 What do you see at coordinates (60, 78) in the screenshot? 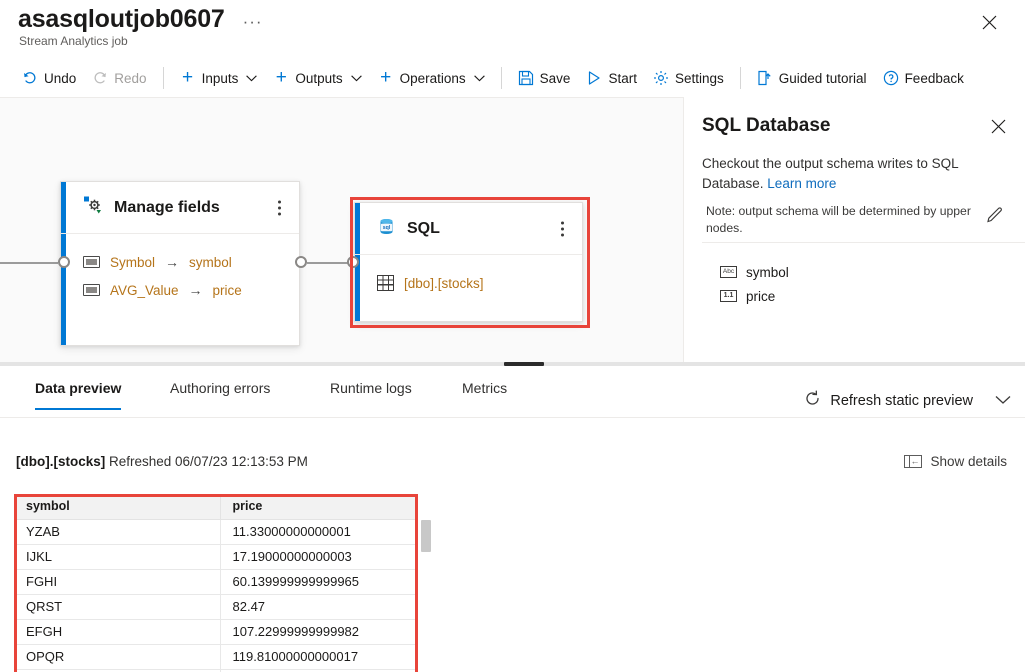
I see `undo-label: Undo` at bounding box center [60, 78].